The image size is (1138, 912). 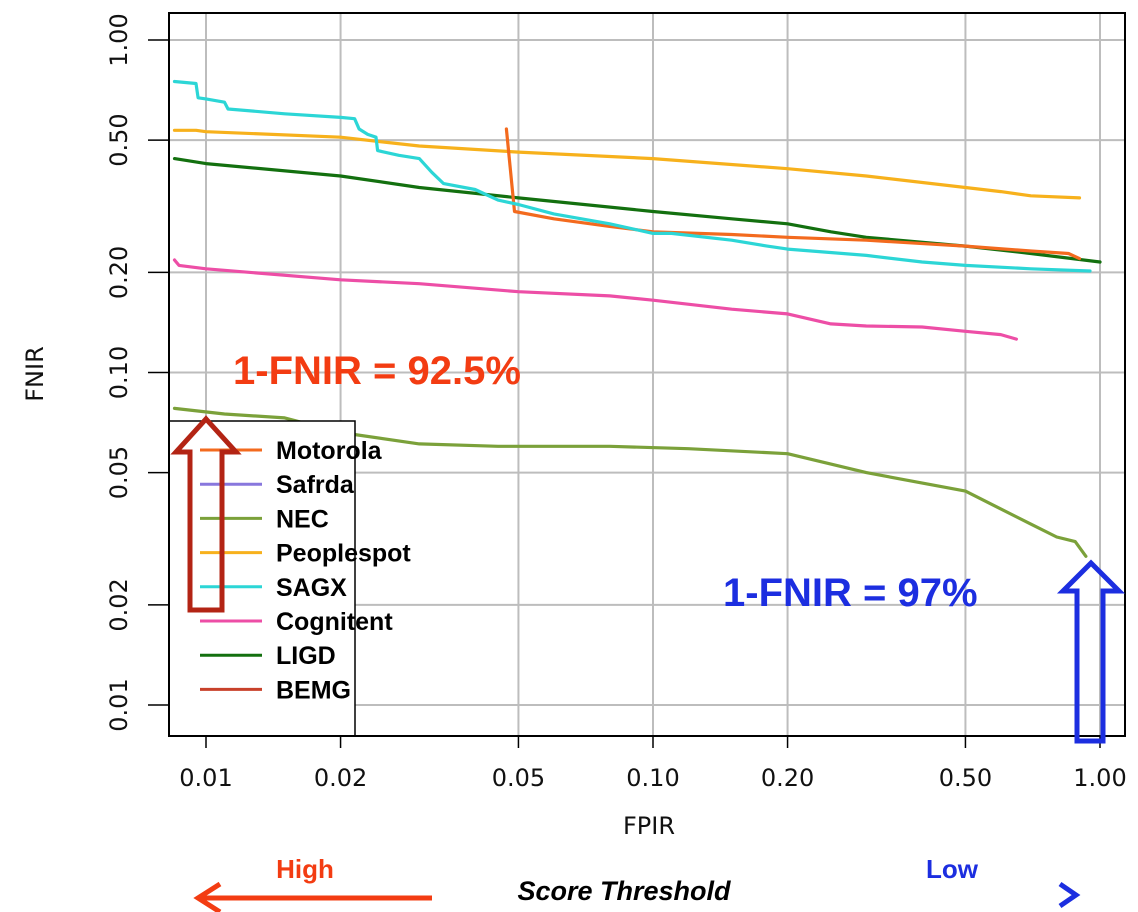 I want to click on legend-label: SAGX, so click(x=311, y=588).